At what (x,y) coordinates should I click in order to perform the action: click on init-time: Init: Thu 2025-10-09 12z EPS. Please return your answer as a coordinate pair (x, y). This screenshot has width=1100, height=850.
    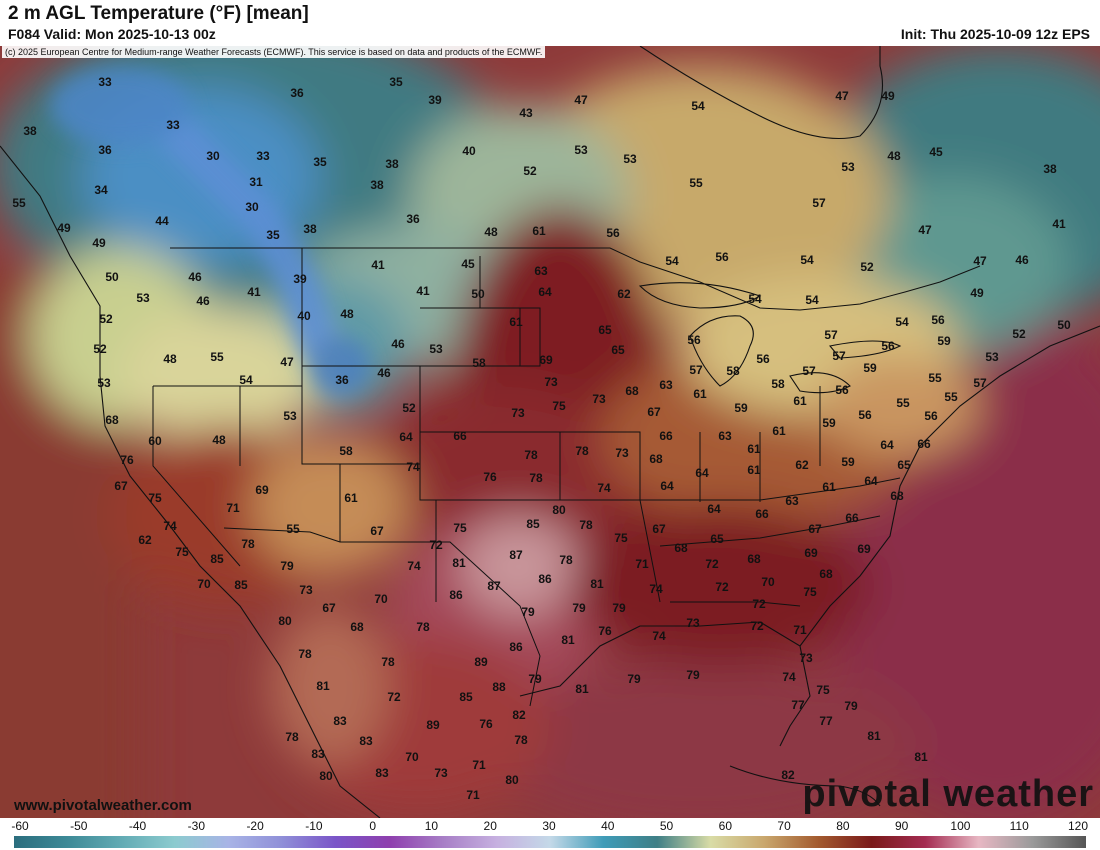
    Looking at the image, I should click on (995, 34).